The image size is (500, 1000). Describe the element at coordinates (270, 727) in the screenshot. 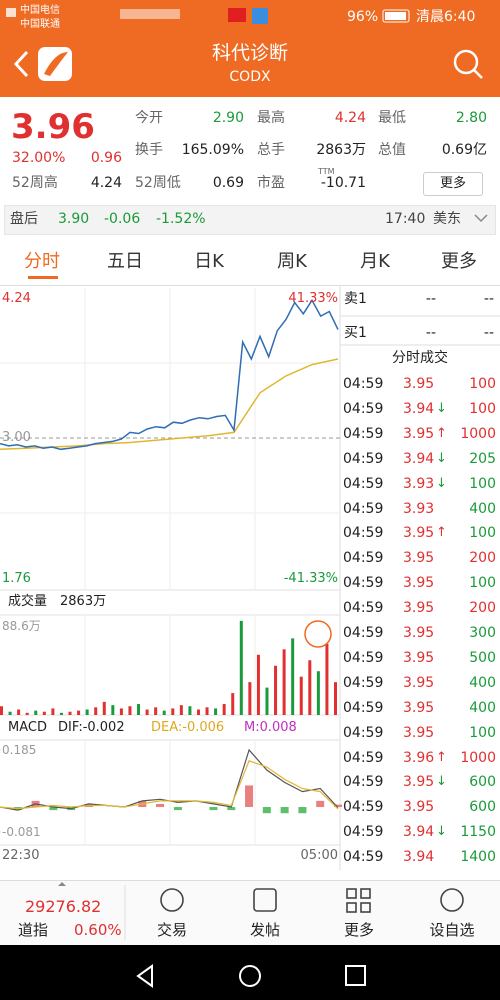

I see `m-label: M:0.008` at that location.